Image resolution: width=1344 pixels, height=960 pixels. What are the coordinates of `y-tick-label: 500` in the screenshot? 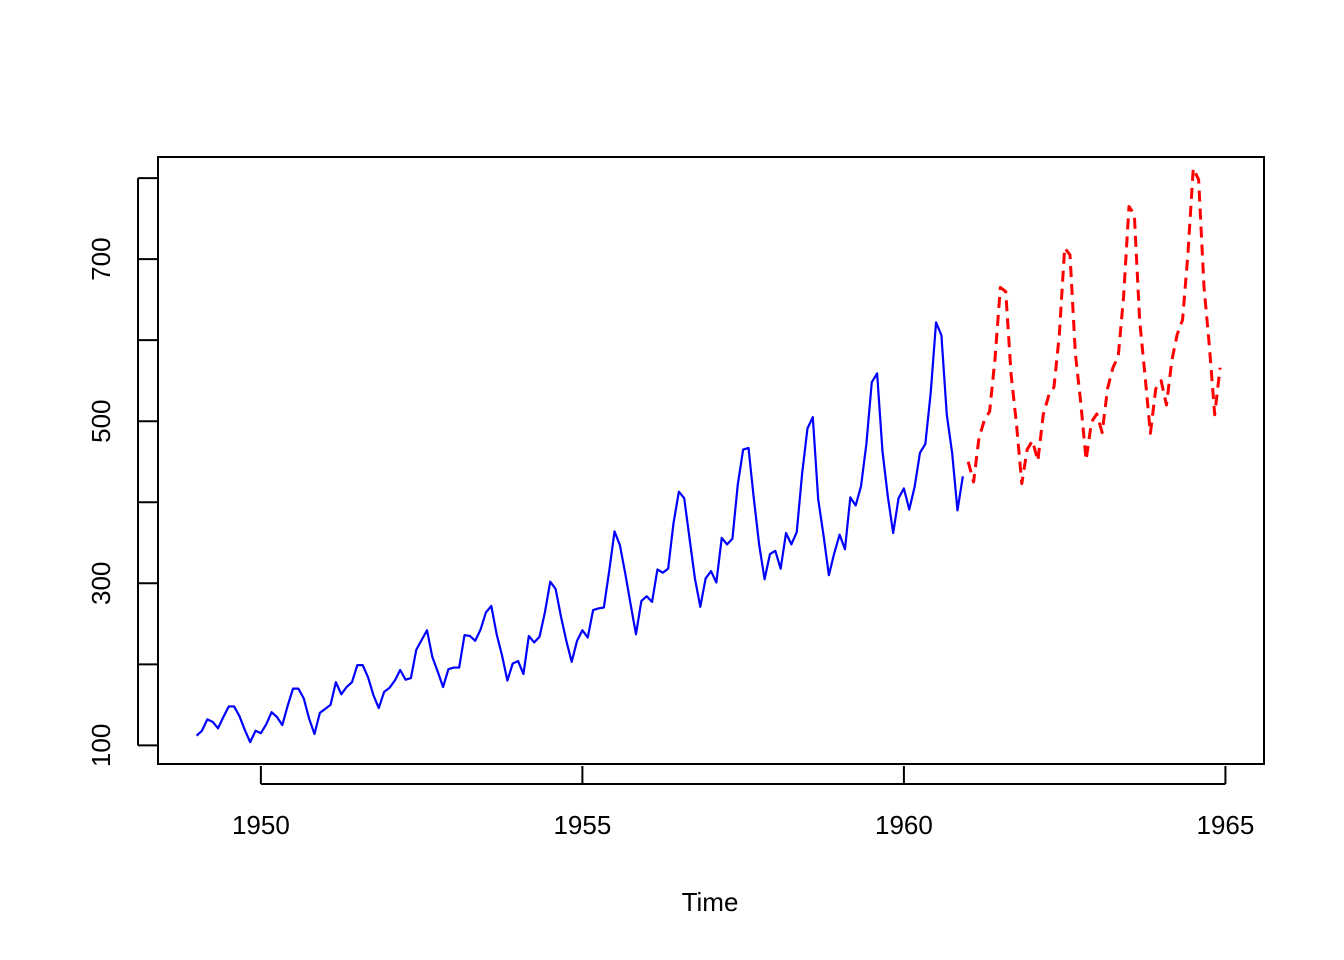 It's located at (101, 420).